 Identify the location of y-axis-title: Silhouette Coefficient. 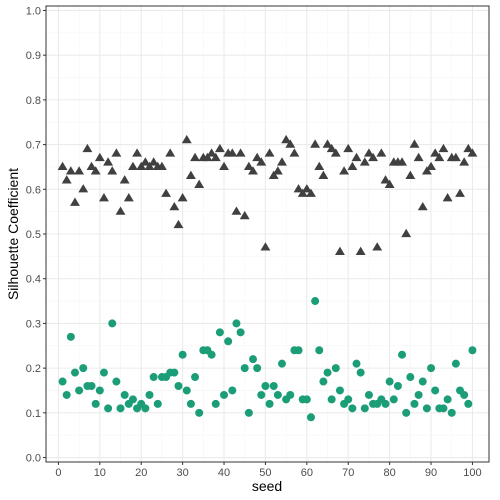
(13, 234).